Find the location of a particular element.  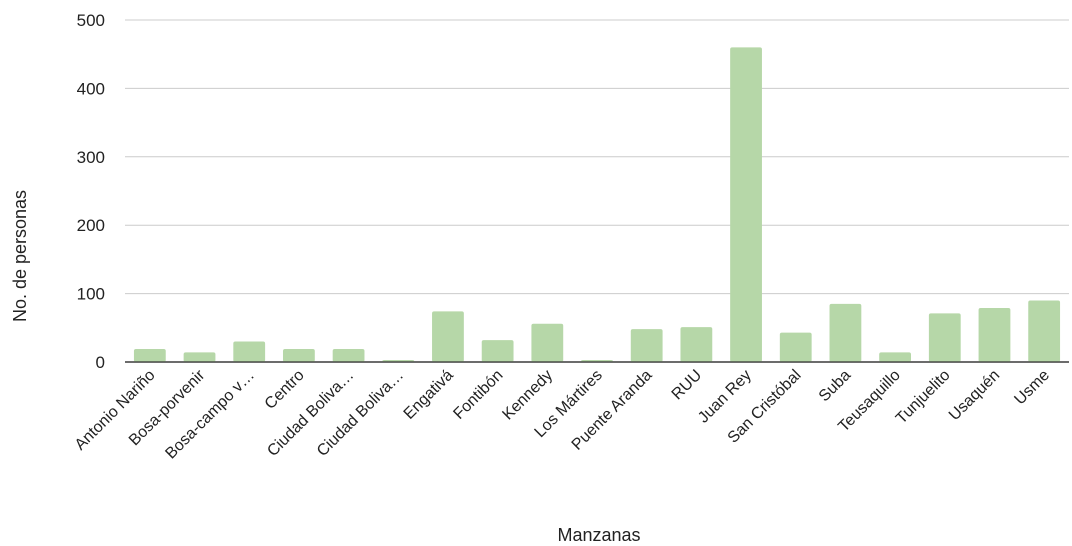

x-tick-label: Engativá is located at coordinates (429, 395).